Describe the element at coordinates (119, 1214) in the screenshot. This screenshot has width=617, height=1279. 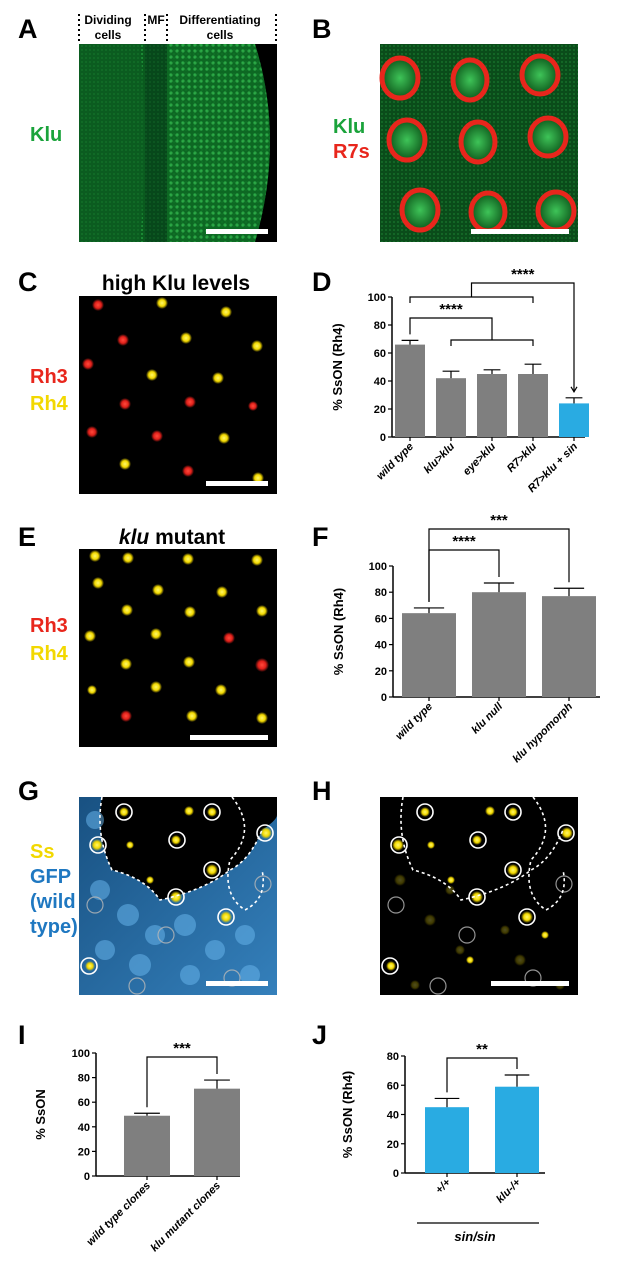
I see `category-label: wild type clones` at that location.